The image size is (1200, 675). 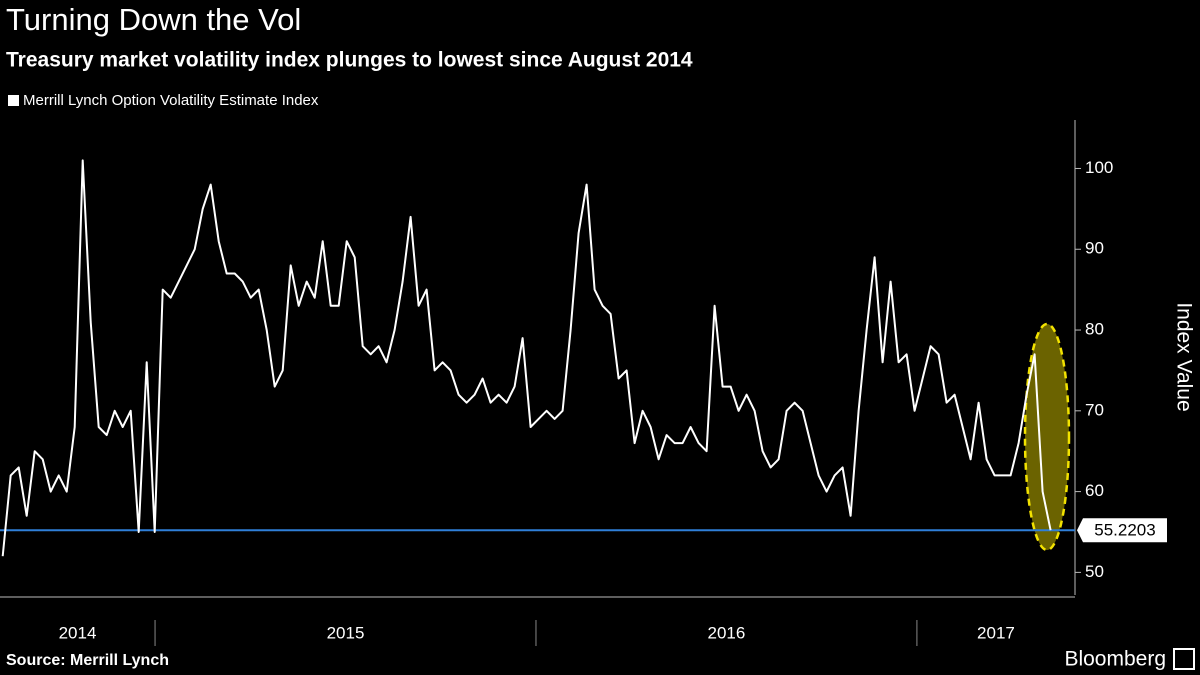 I want to click on brand-icon, so click(x=1184, y=659).